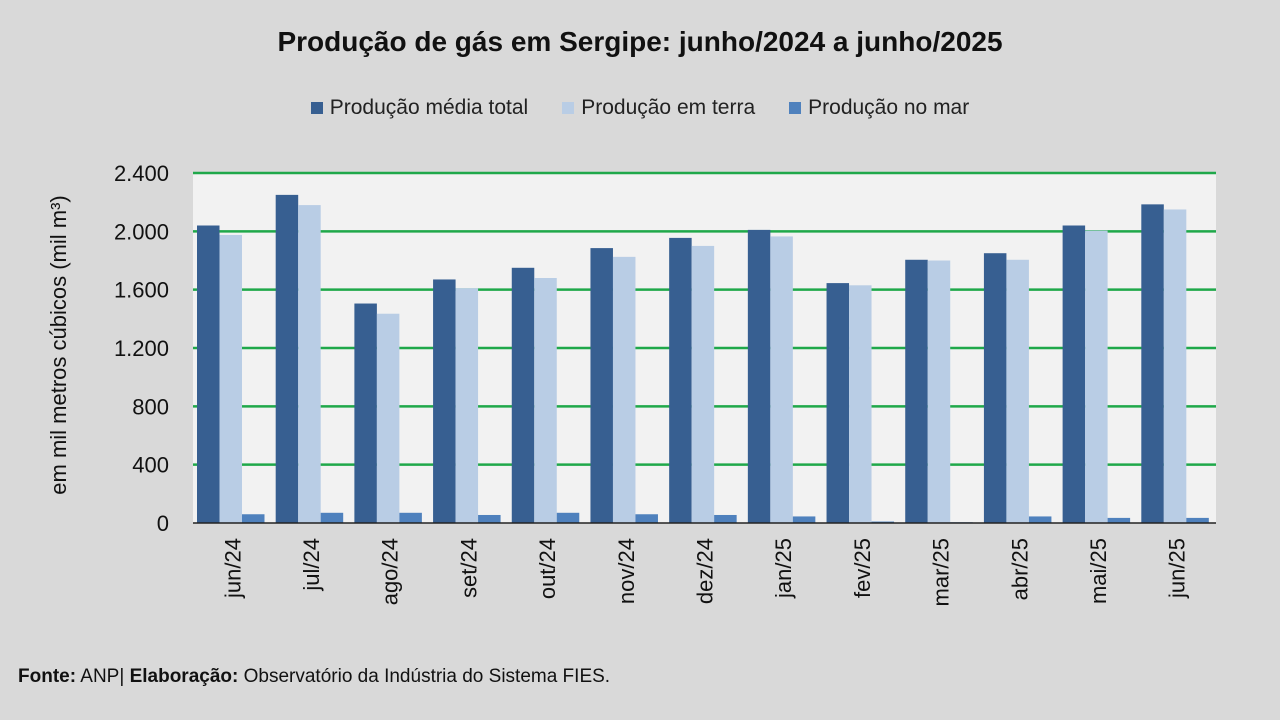 This screenshot has height=720, width=1280. What do you see at coordinates (184, 676) in the screenshot?
I see `elaboration-label: Elaboração:` at bounding box center [184, 676].